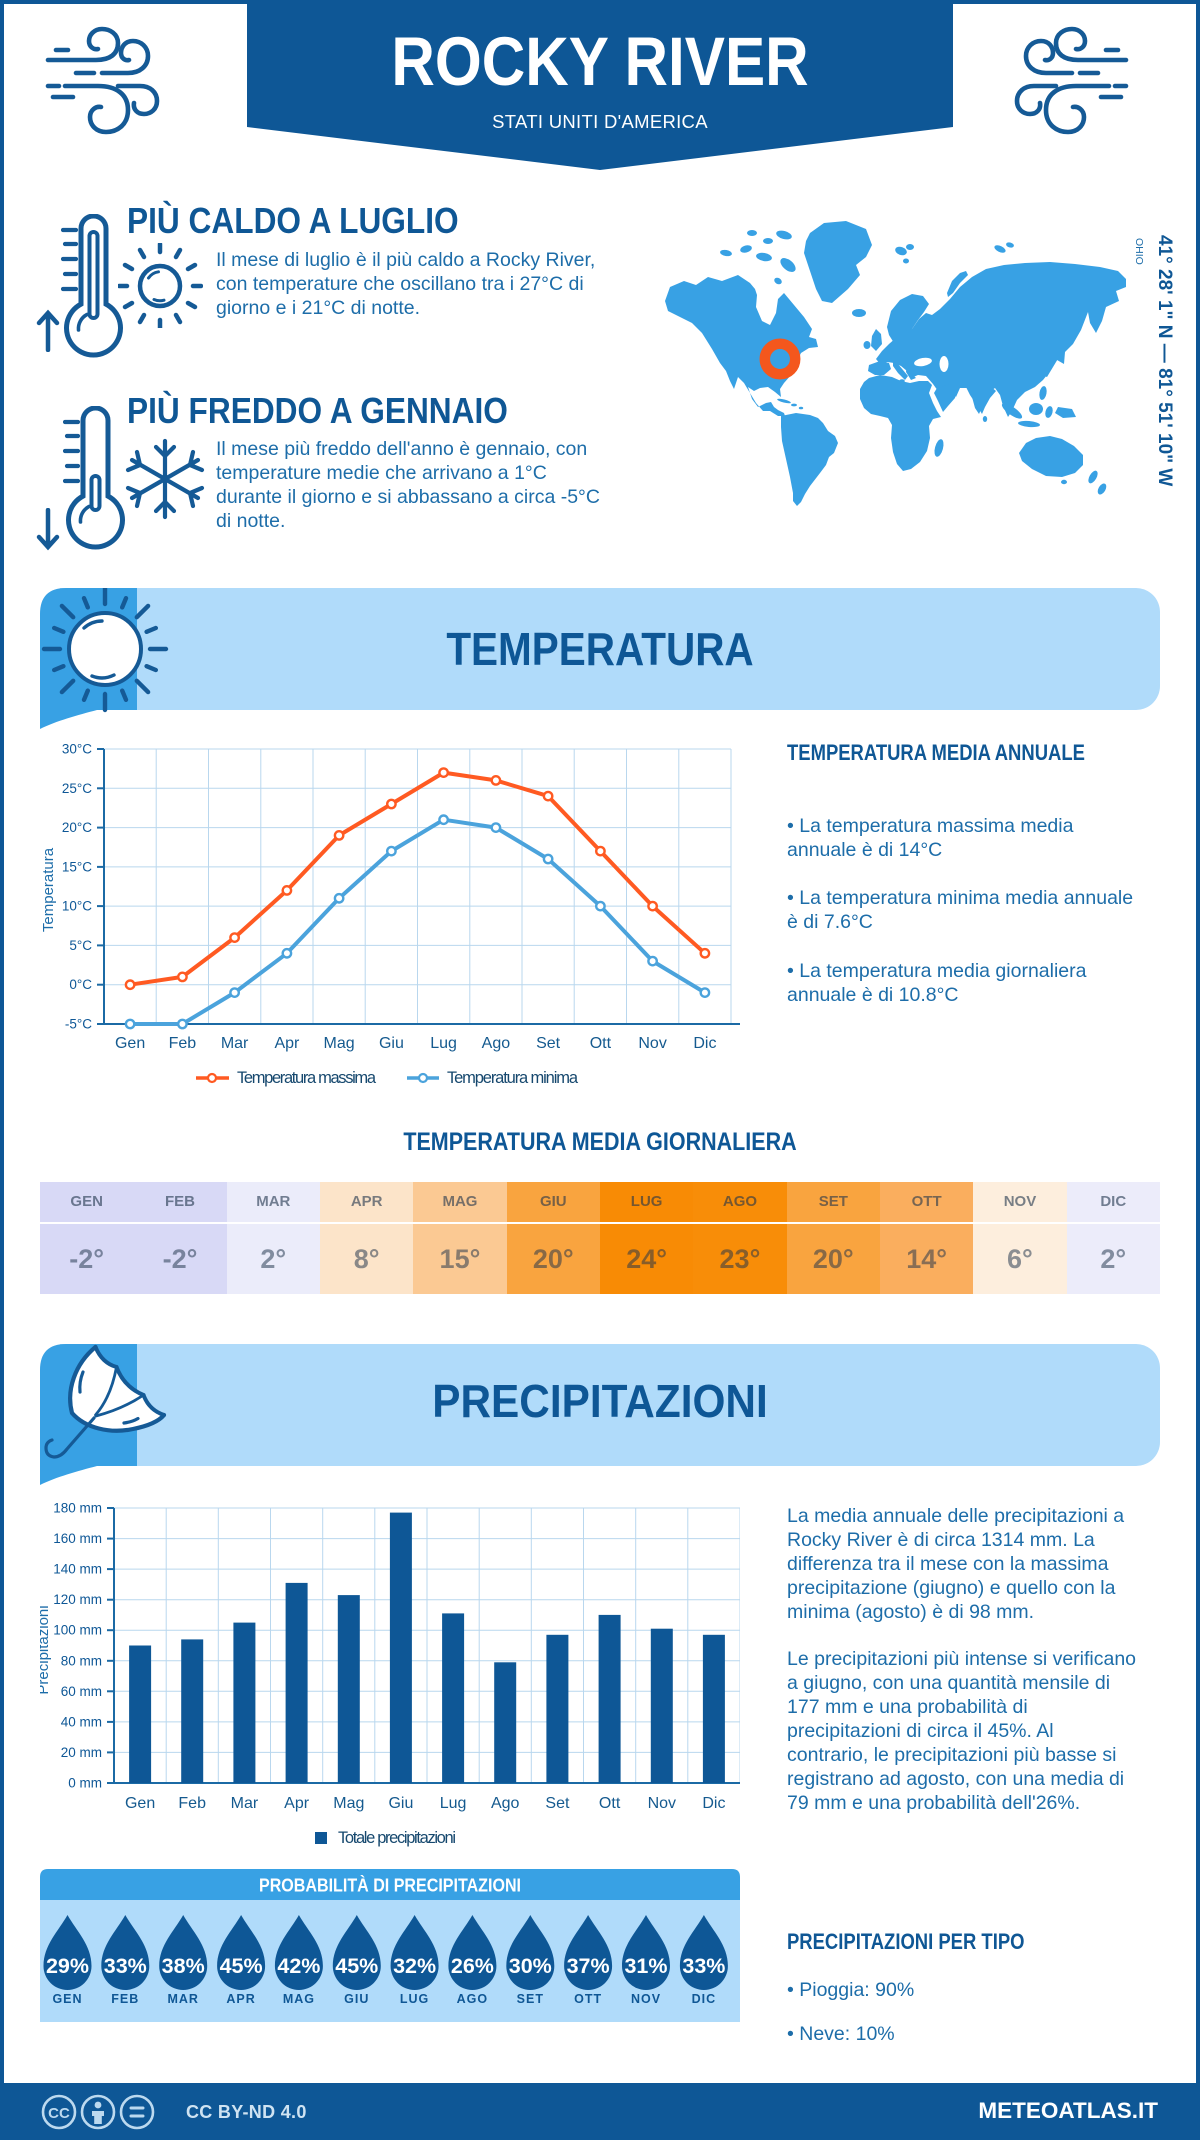 This screenshot has width=1200, height=2140. I want to click on svg-text: 60 mm, so click(81, 1691).